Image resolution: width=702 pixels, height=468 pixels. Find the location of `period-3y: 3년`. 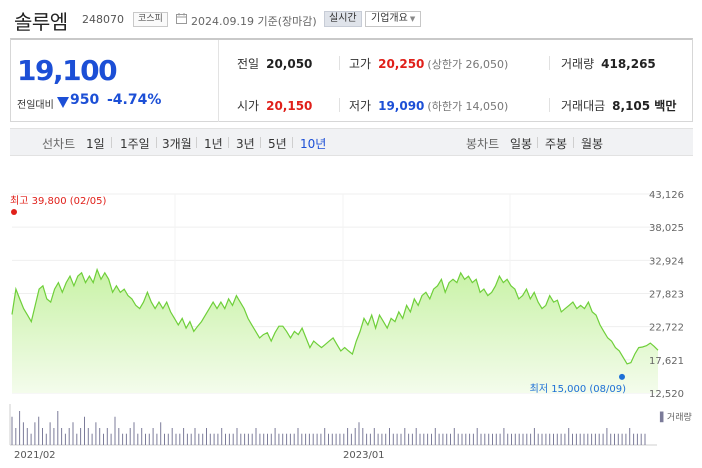

period-3y: 3년 is located at coordinates (245, 144).